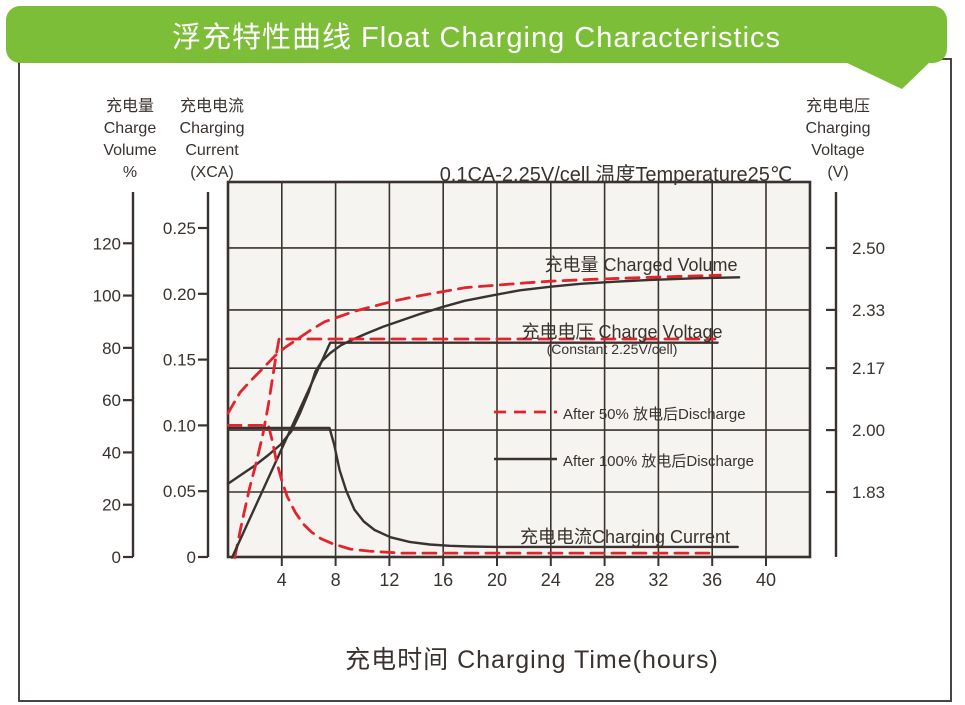 The image size is (965, 705). Describe the element at coordinates (532, 660) in the screenshot. I see `x-axis-title: 充电时间 Charging Time(hours)` at that location.